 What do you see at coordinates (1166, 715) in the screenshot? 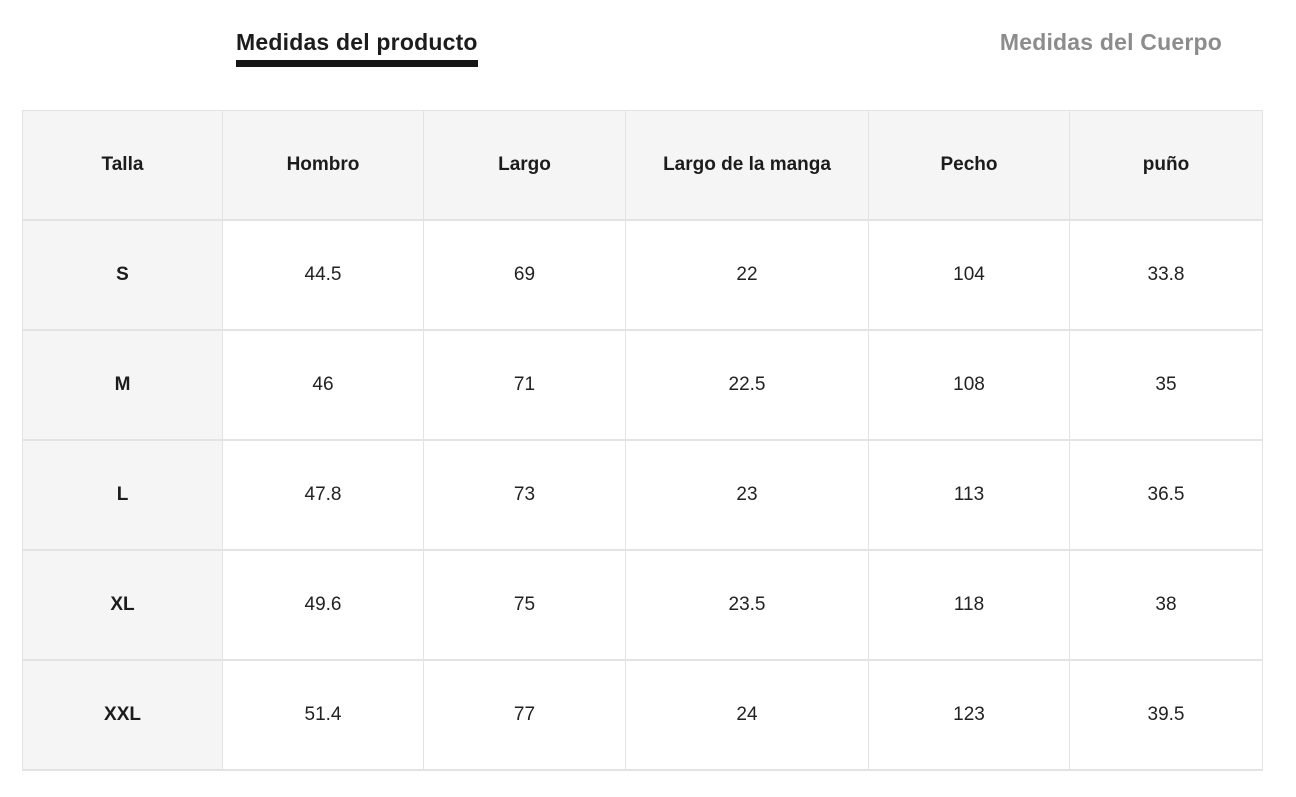
I see `measure-cell: 39.5` at bounding box center [1166, 715].